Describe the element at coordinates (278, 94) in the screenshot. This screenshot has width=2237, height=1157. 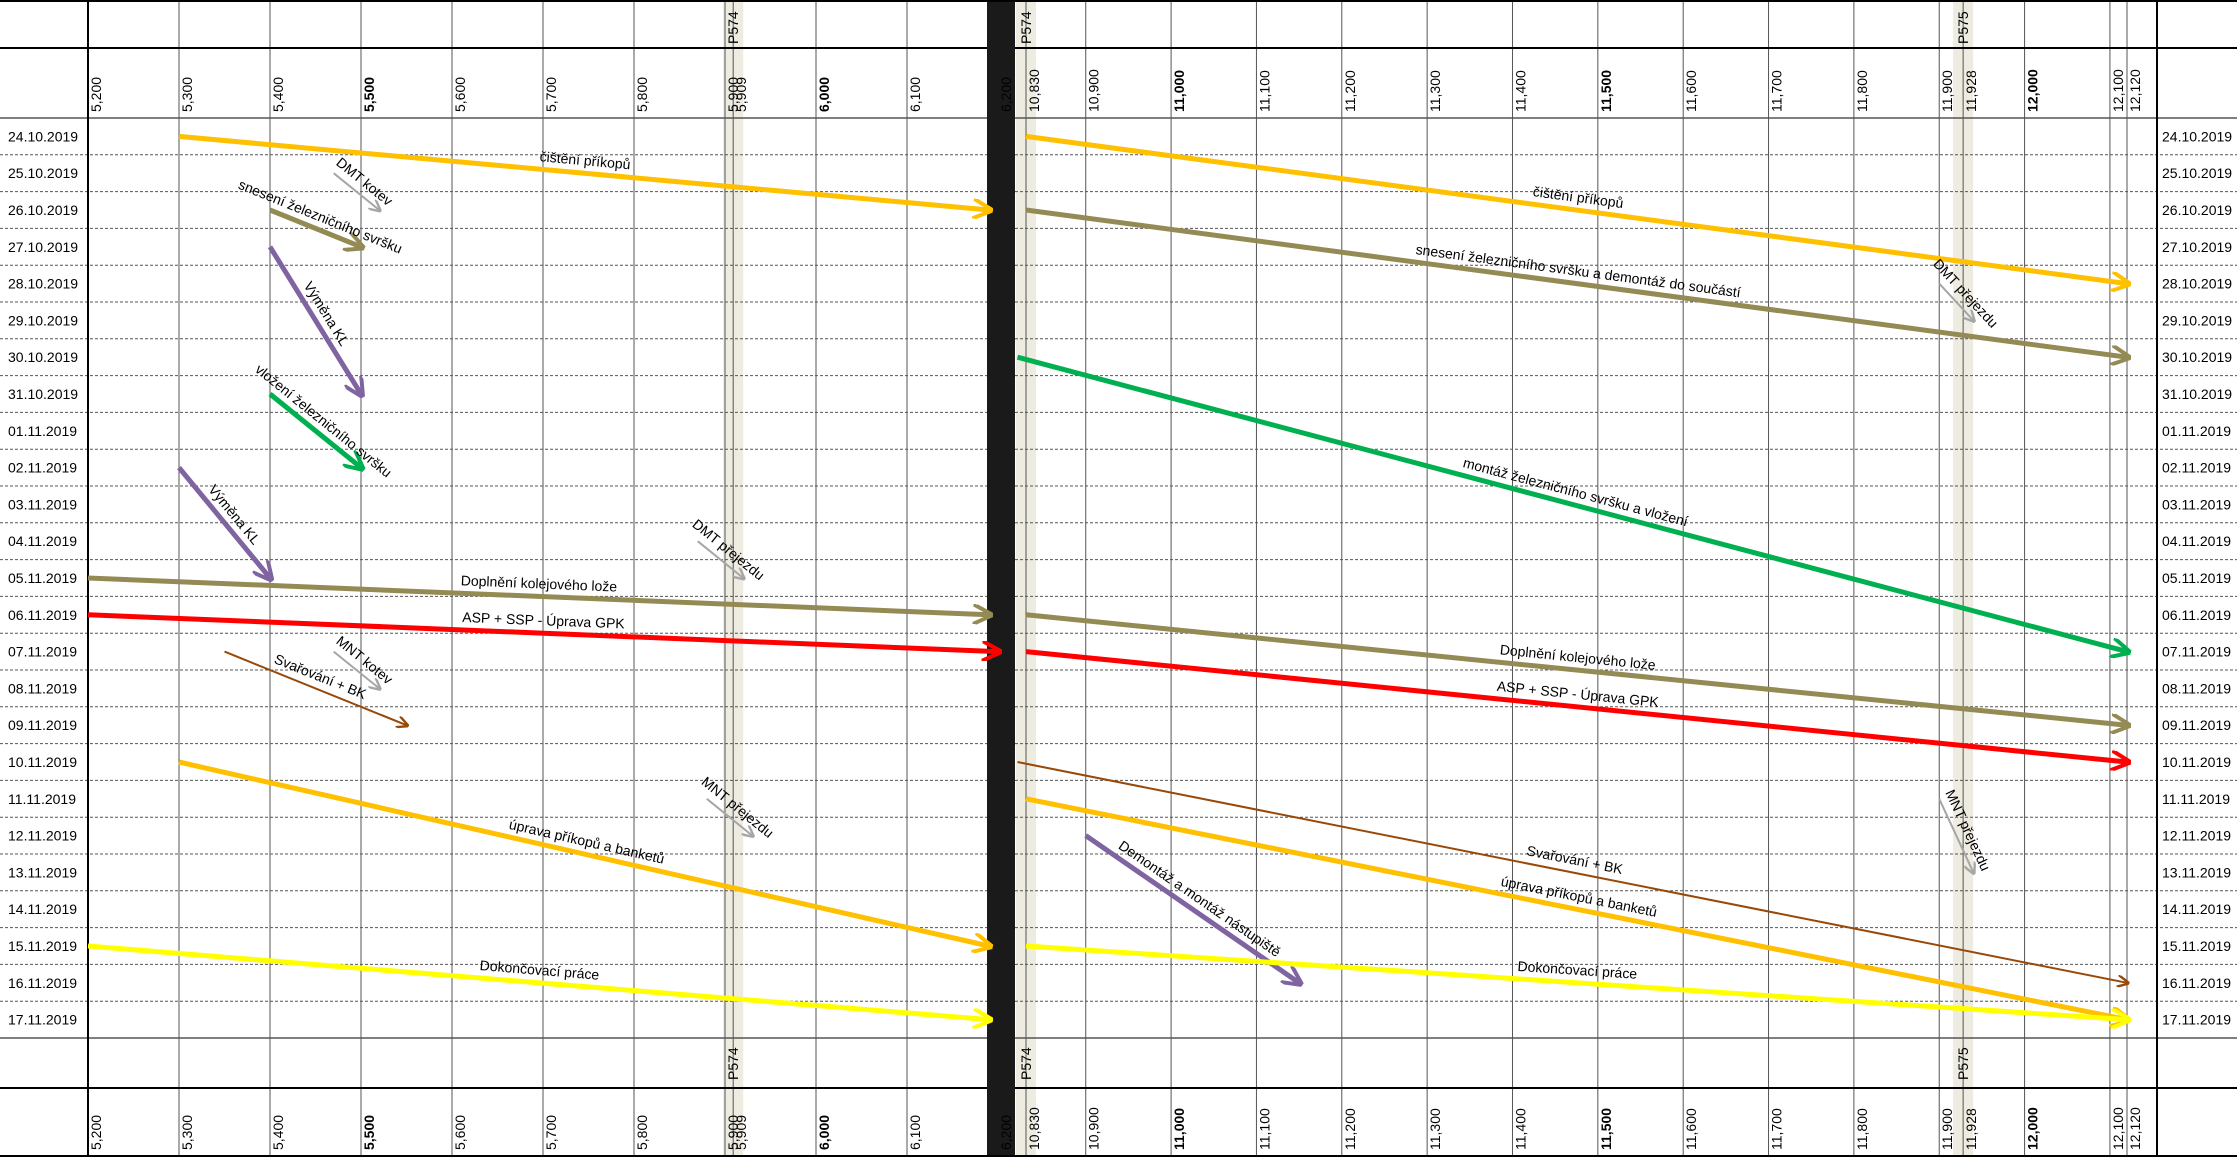
I see `km-tick-label: 5,400` at that location.